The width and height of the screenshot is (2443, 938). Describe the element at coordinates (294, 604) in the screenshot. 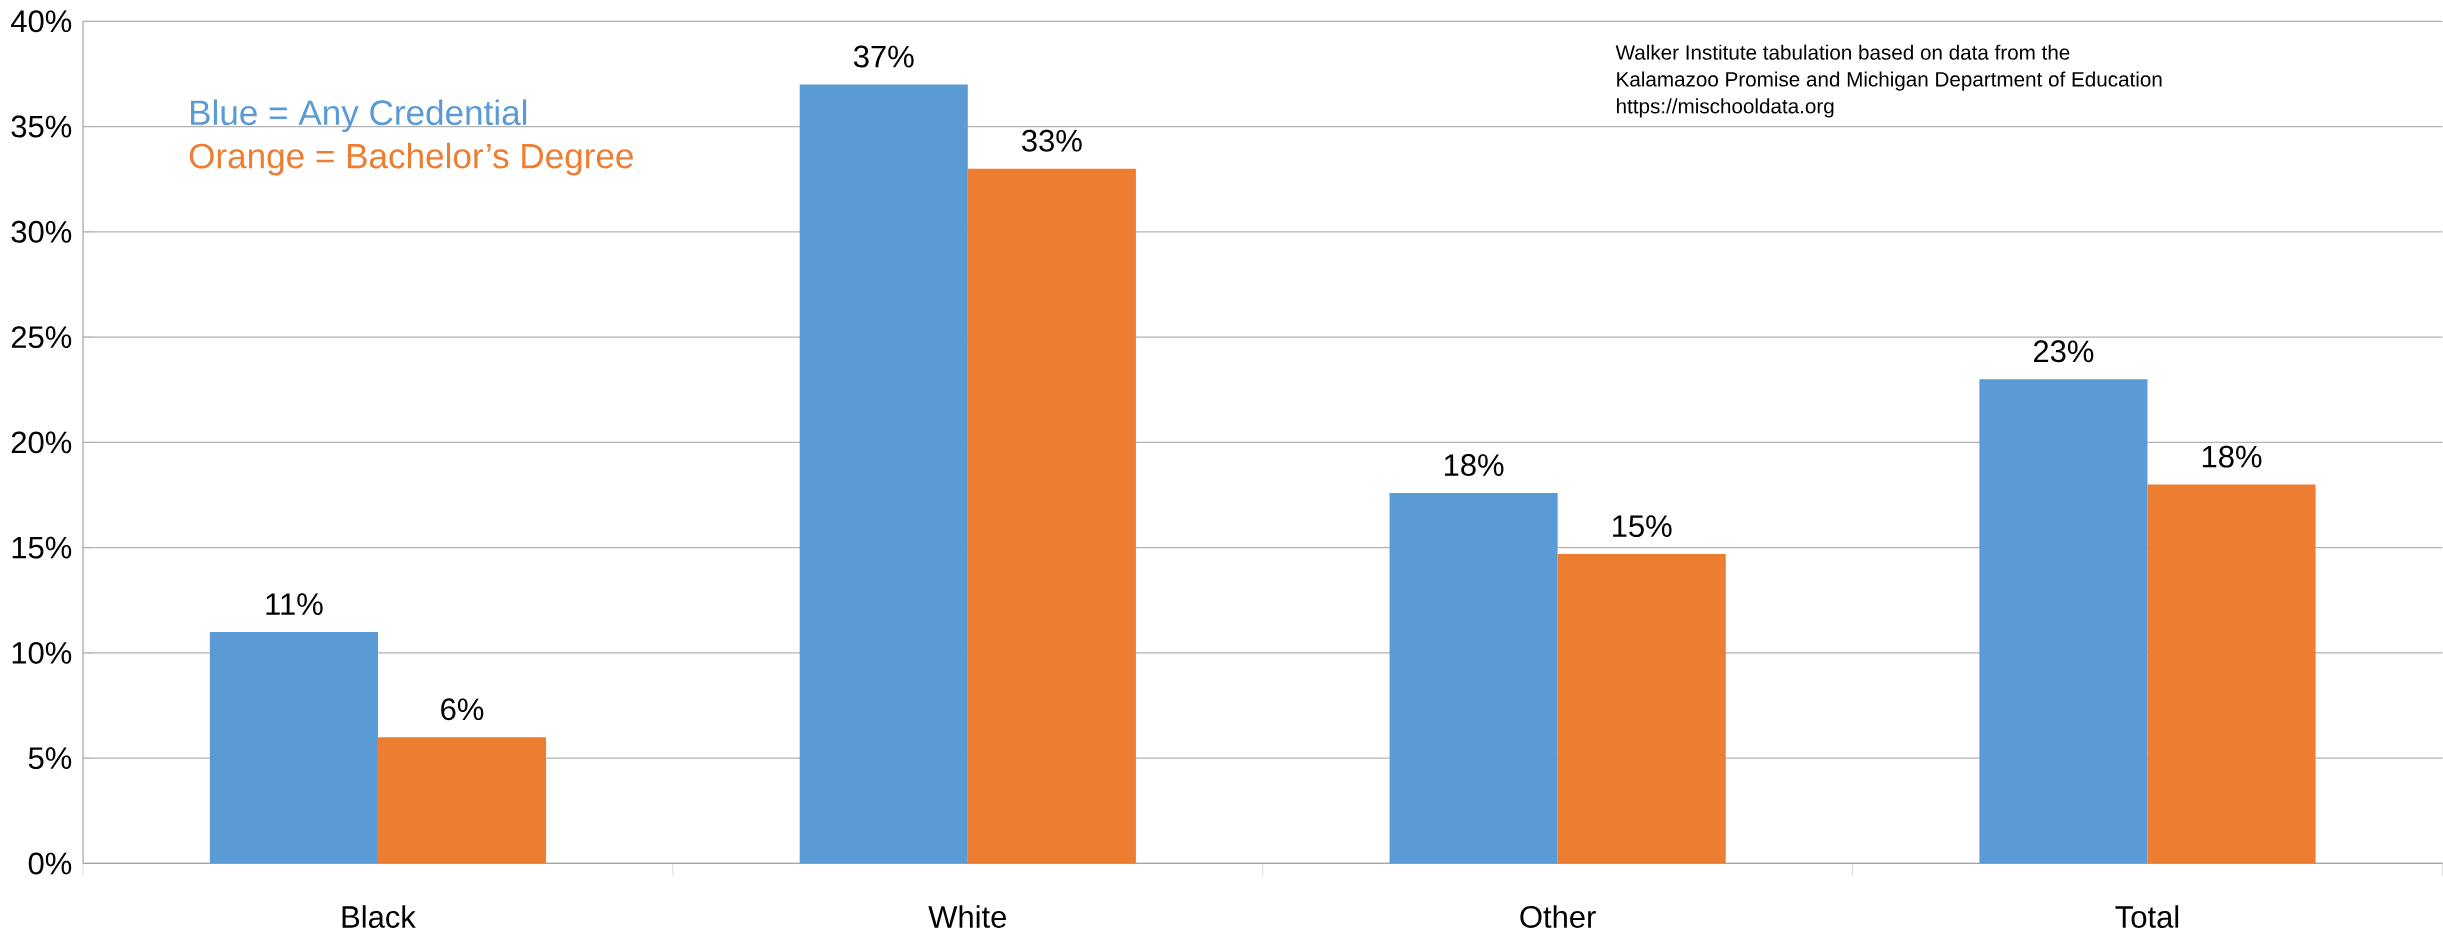

I see `data-label: 11%` at that location.